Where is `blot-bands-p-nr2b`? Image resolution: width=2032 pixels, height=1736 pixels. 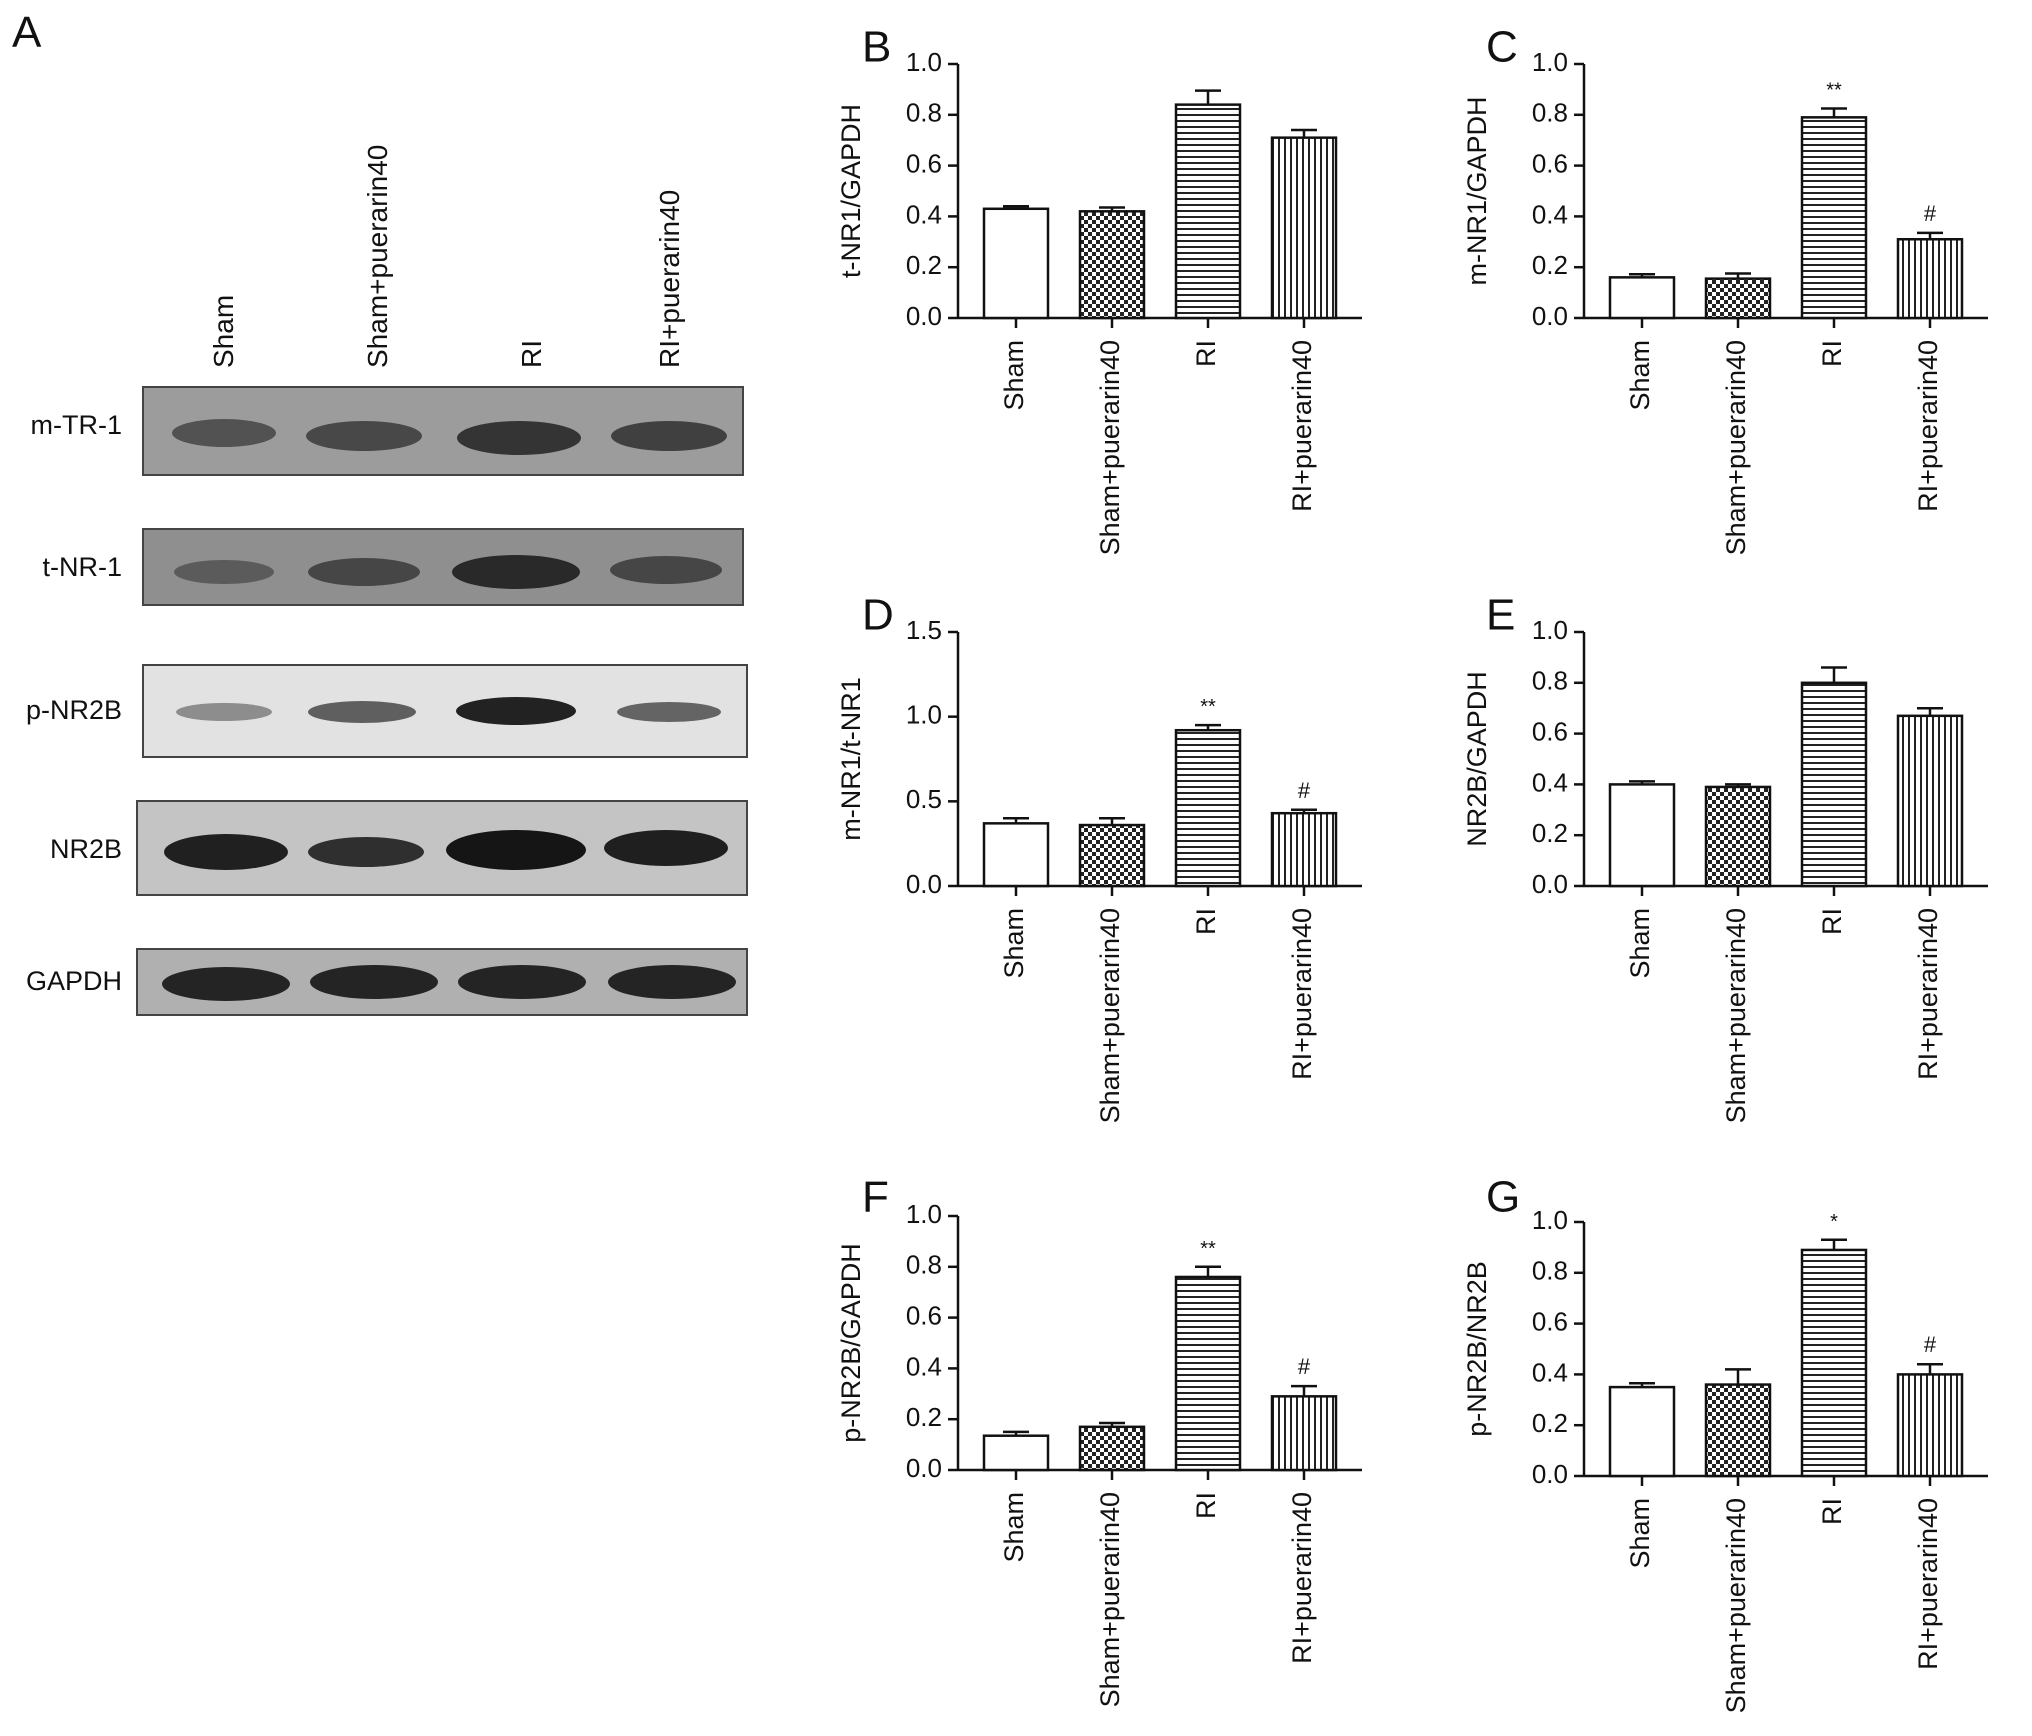
blot-bands-p-nr2b is located at coordinates (448, 711).